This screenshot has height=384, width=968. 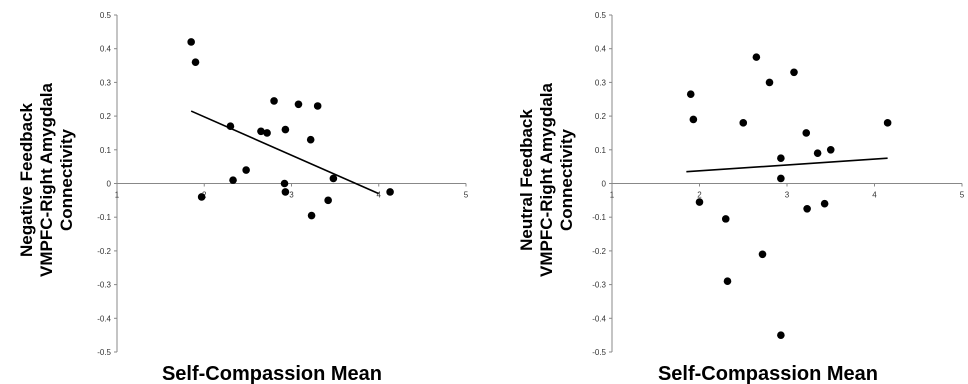 What do you see at coordinates (699, 195) in the screenshot?
I see `x-tick-label: 2` at bounding box center [699, 195].